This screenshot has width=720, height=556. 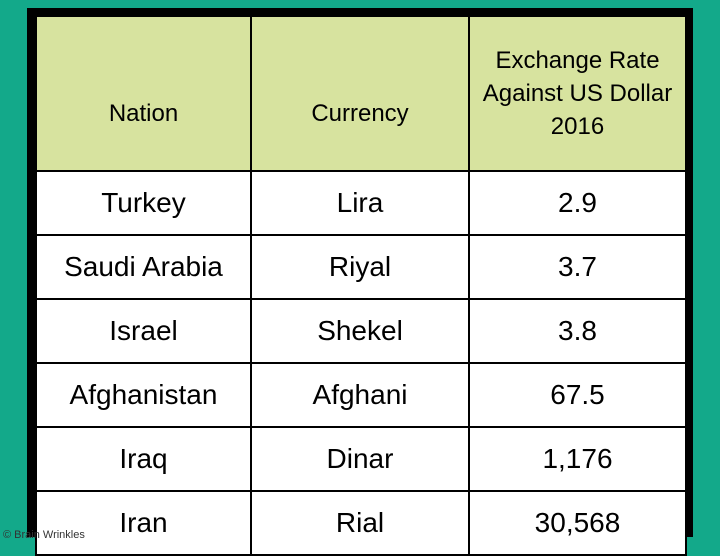 I want to click on table-cell: Saudi Arabia, so click(x=143, y=267).